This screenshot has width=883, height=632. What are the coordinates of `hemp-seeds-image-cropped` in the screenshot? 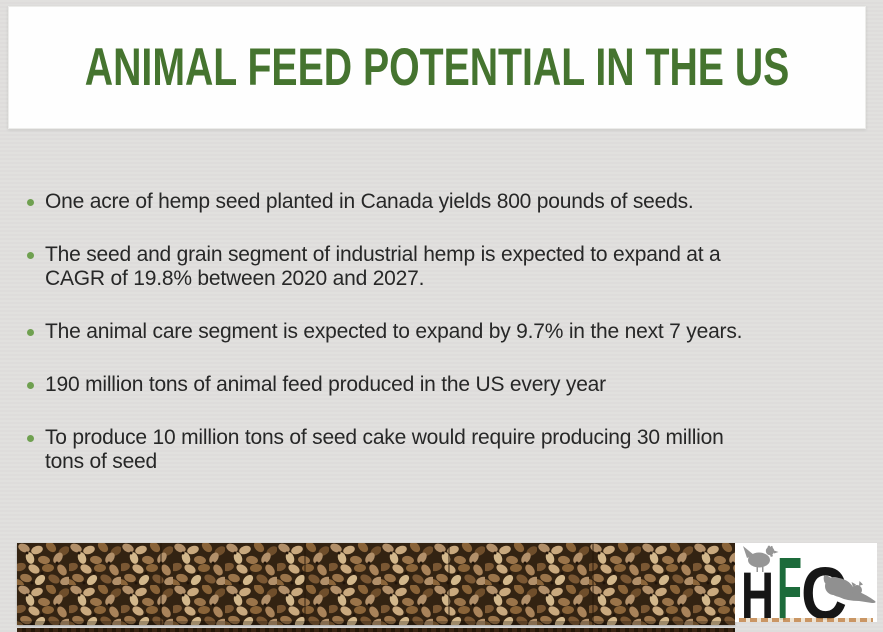 It's located at (376, 630).